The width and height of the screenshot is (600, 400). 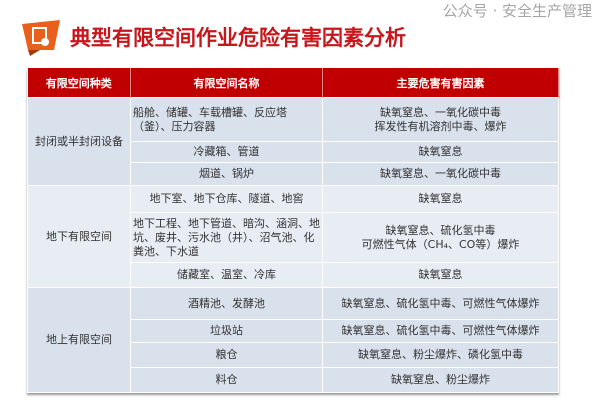 What do you see at coordinates (440, 237) in the screenshot?
I see `hazard-cell: 缺氧窒息、硫化氢中毒 可燃性气体（CH₄、CO等）爆炸` at bounding box center [440, 237].